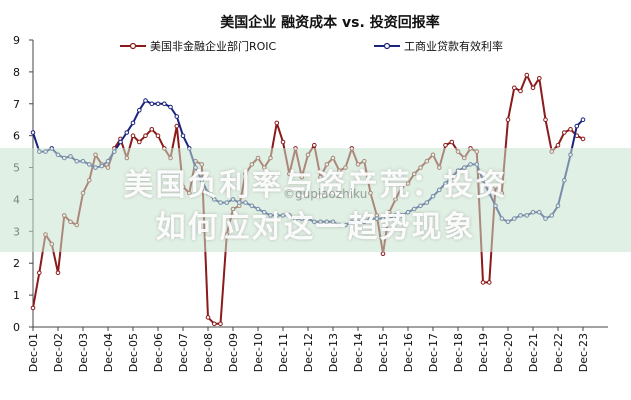 The height and width of the screenshot is (400, 631). I want to click on x-tick-label: Dec-13, so click(333, 352).